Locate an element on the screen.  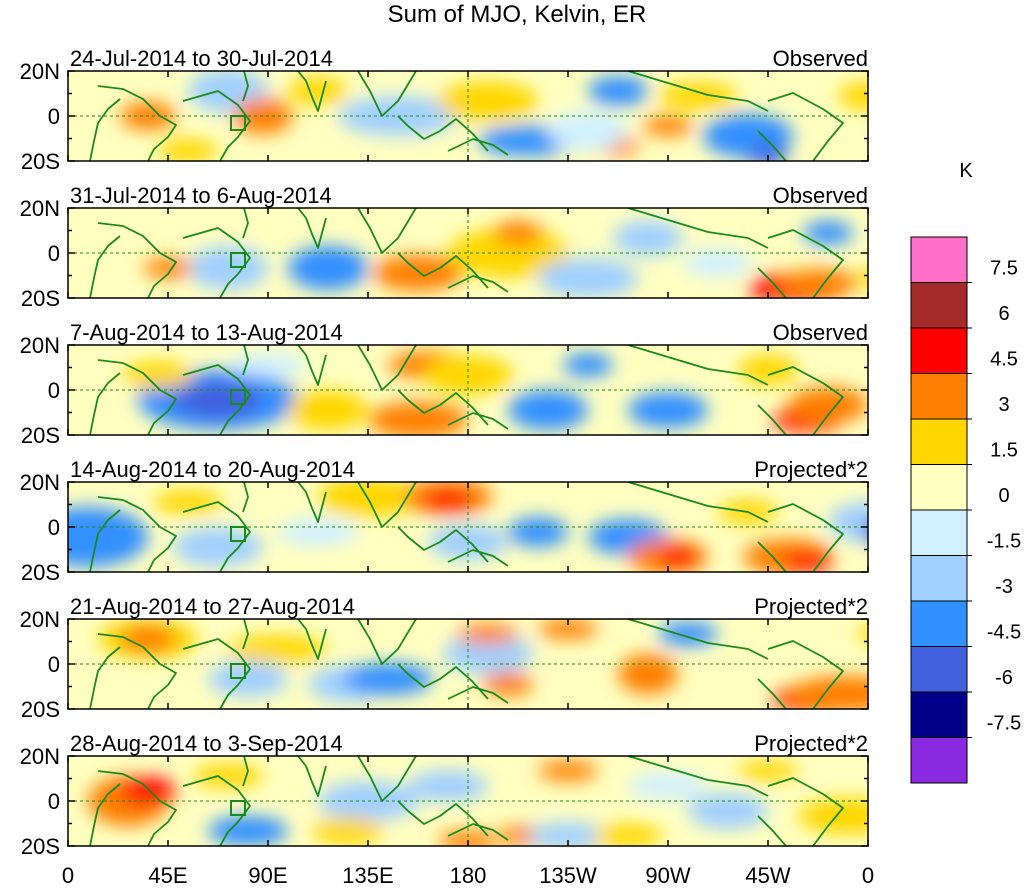
colorbar-label: -7.5 is located at coordinates (1004, 724).